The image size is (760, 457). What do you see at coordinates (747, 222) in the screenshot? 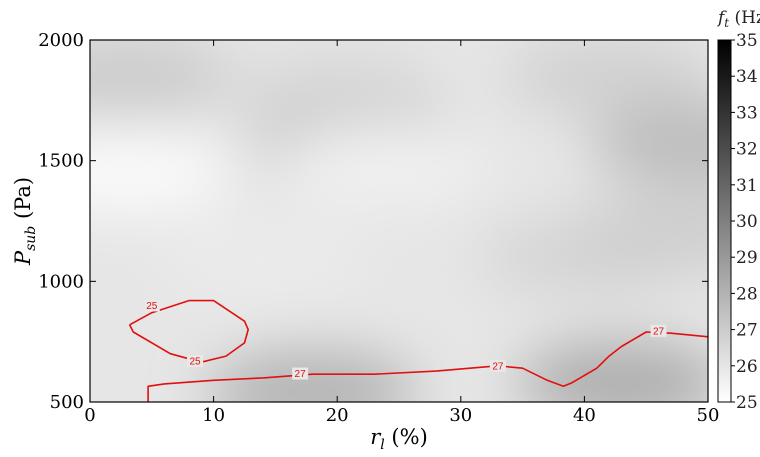
I see `colorbar-tick-label: 30` at bounding box center [747, 222].